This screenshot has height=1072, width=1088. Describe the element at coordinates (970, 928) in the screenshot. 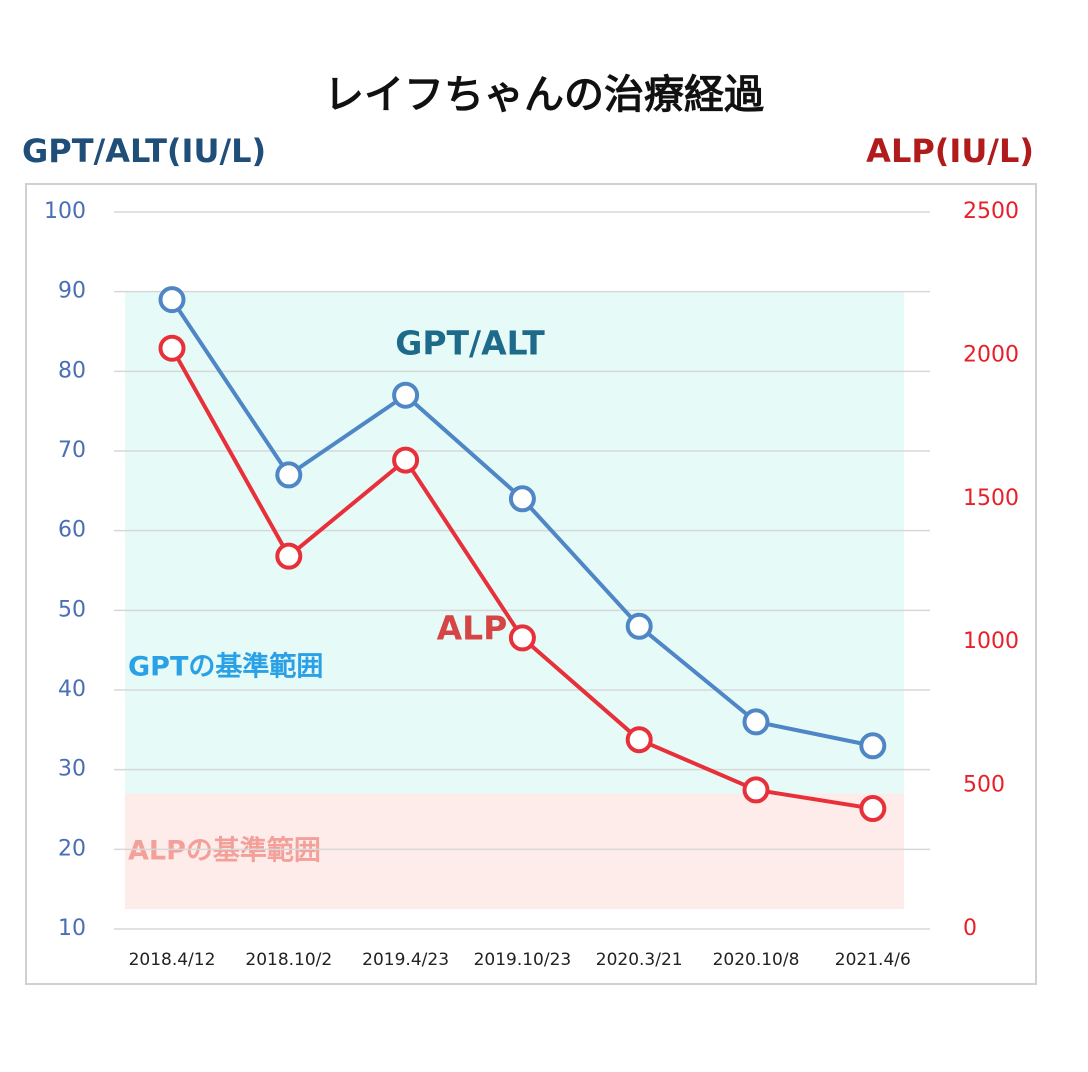

I see `right-tick-label: 0` at that location.